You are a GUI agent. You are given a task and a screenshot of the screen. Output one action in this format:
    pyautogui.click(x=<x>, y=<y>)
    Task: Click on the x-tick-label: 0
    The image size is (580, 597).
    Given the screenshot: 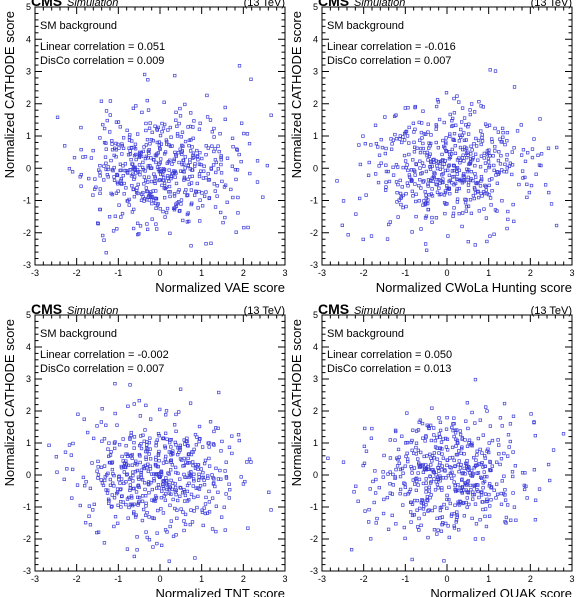 What is the action you would take?
    pyautogui.click(x=159, y=579)
    